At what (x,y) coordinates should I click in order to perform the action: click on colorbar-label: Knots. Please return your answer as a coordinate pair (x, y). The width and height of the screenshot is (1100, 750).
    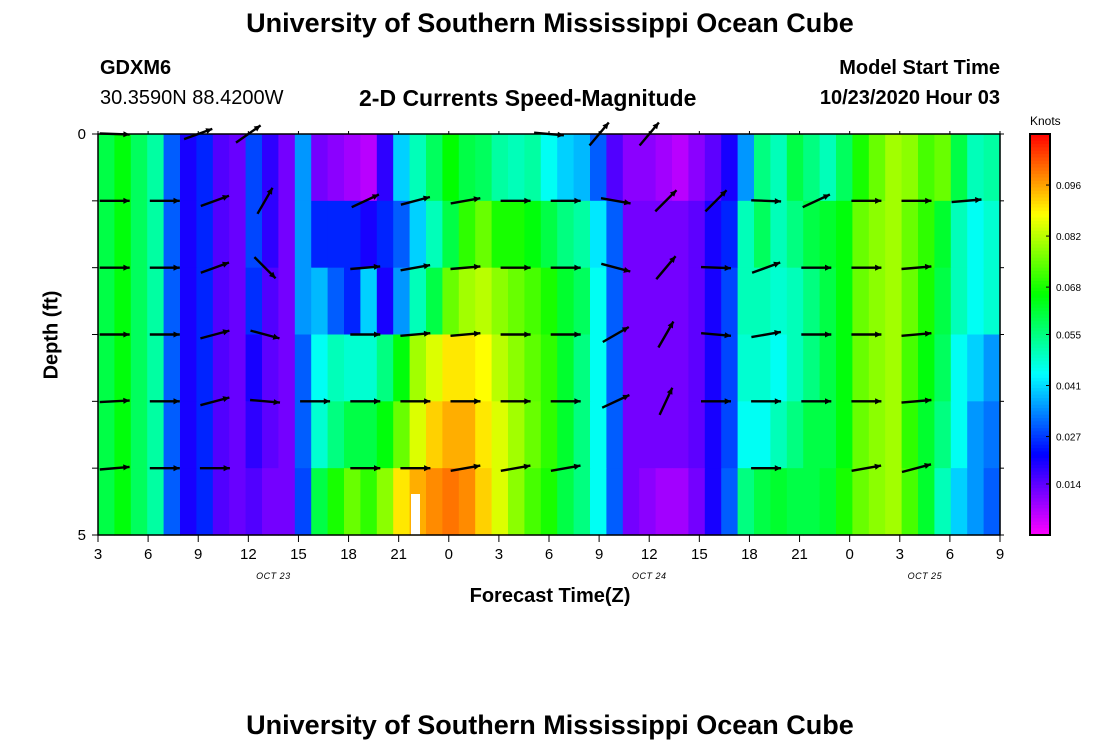
    Looking at the image, I should click on (1045, 121).